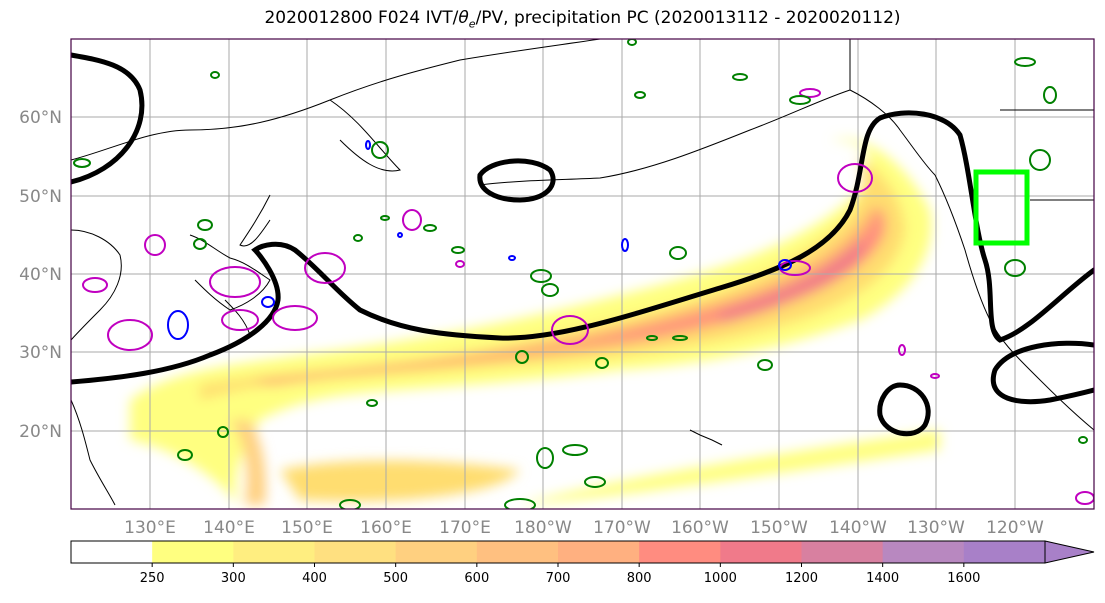  Describe the element at coordinates (150, 528) in the screenshot. I see `lon-label: 130°E` at that location.